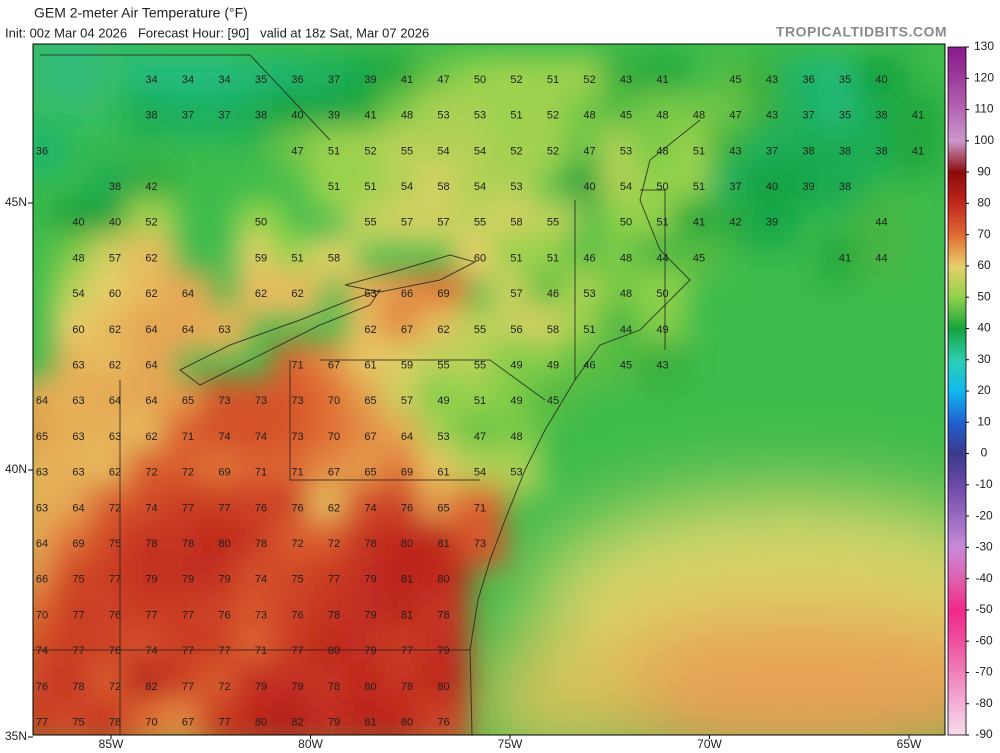 The height and width of the screenshot is (753, 1000). What do you see at coordinates (984, 234) in the screenshot?
I see `colorbar-label: 70` at bounding box center [984, 234].